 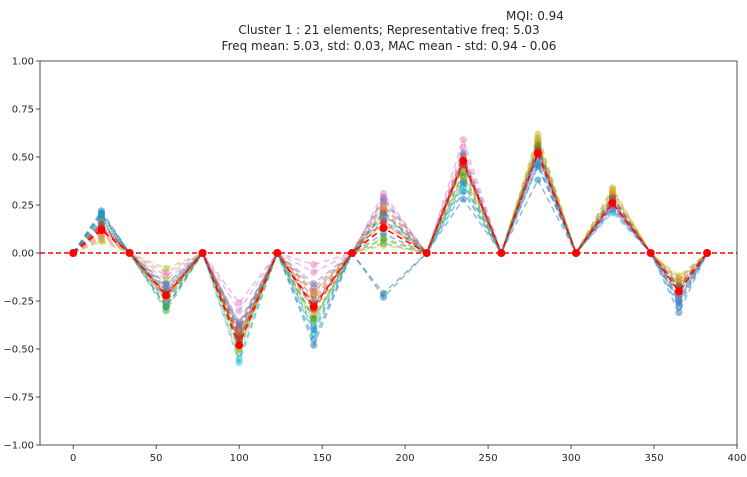 I want to click on y-tick-label: 0.50, so click(x=23, y=158).